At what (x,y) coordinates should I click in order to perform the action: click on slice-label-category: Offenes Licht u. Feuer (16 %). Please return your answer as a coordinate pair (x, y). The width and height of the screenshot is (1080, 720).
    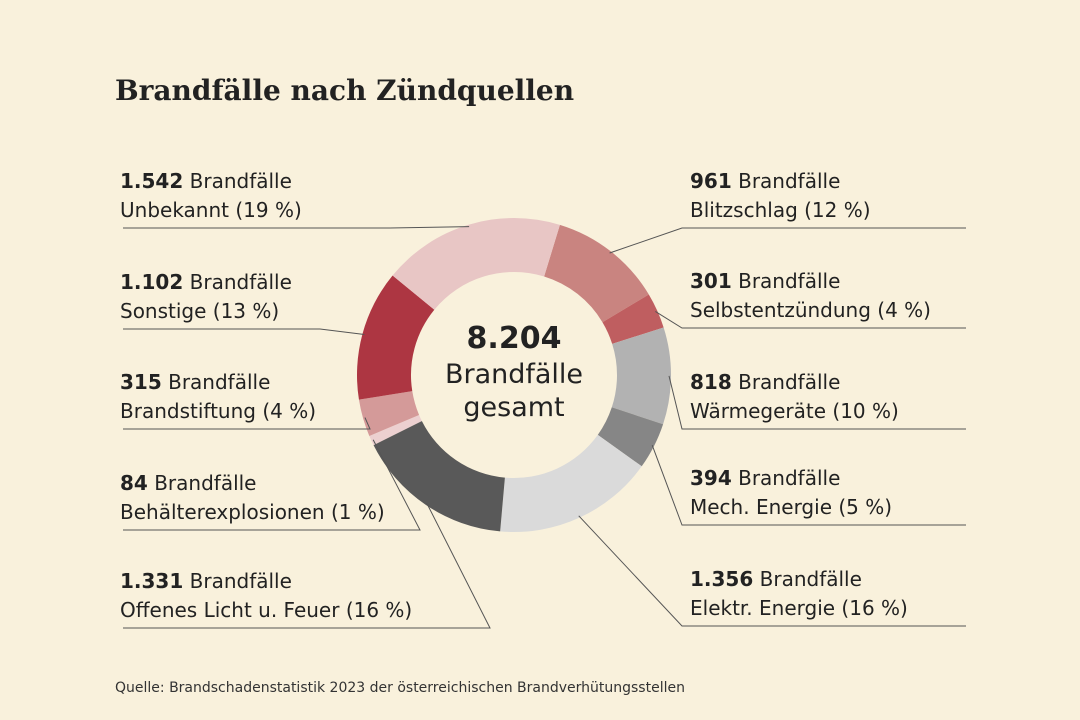
    Looking at the image, I should click on (266, 610).